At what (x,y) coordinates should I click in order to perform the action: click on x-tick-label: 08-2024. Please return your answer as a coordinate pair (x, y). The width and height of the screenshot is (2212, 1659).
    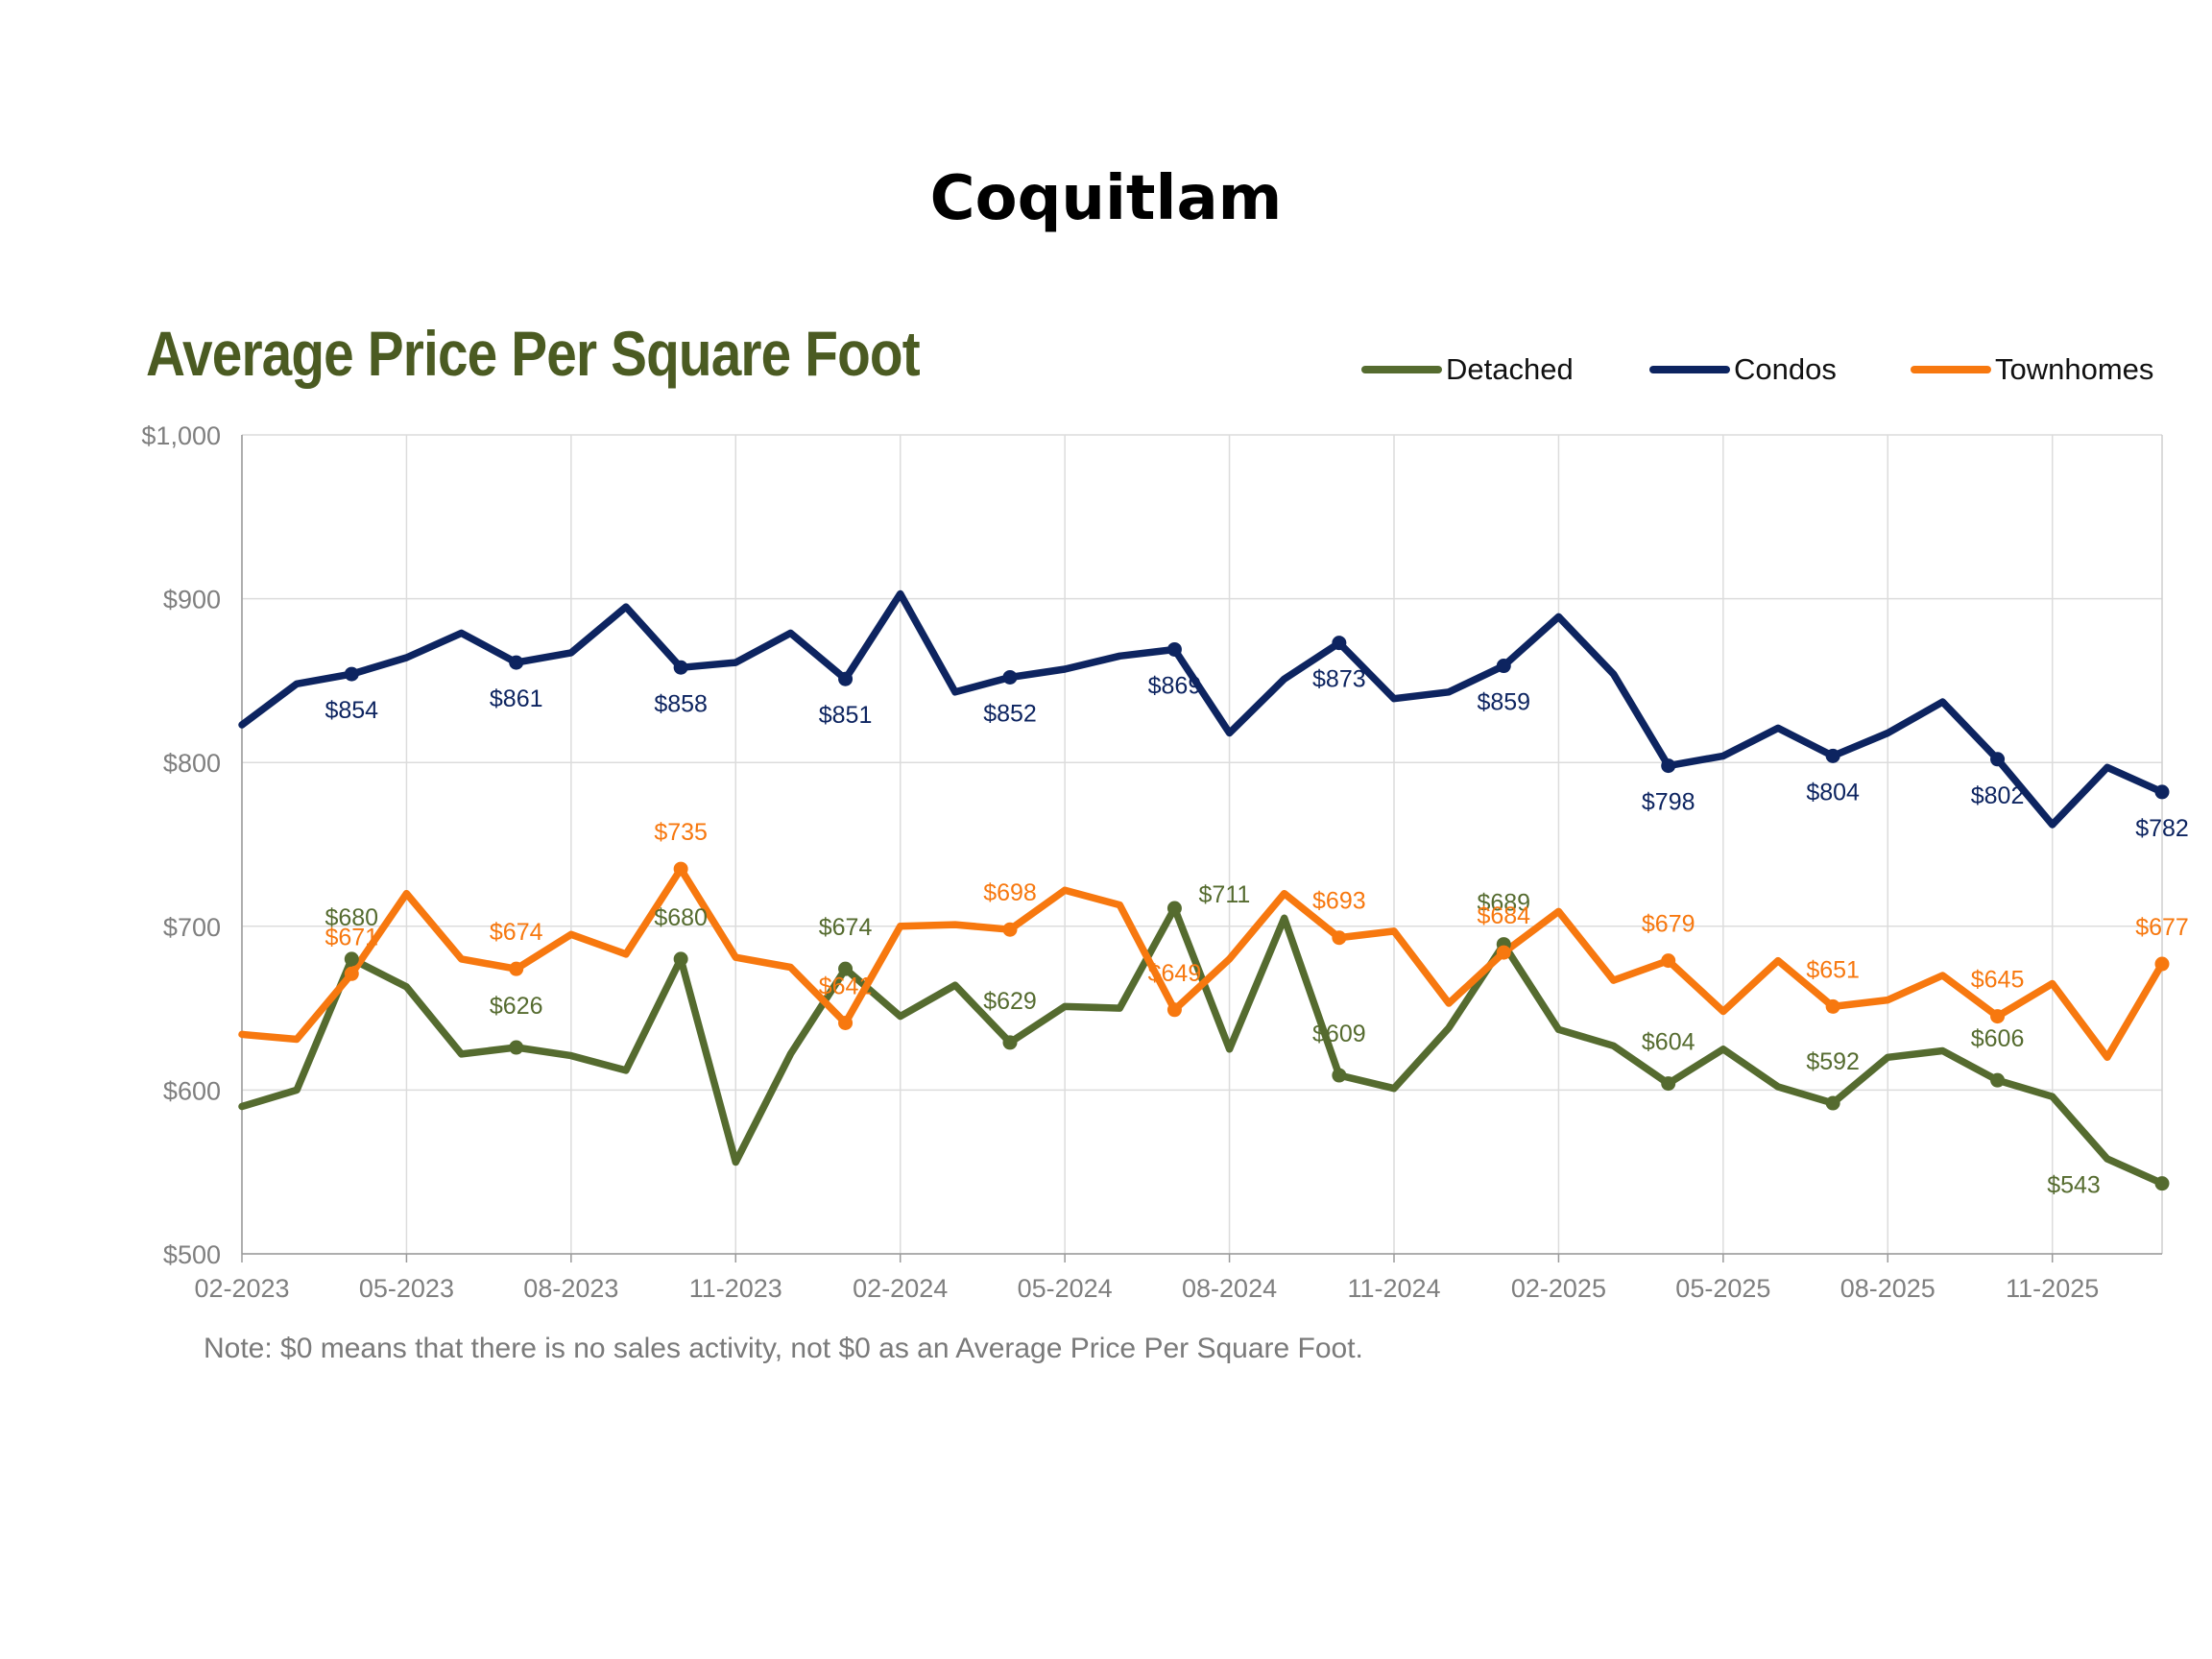
    Looking at the image, I should click on (1229, 1288).